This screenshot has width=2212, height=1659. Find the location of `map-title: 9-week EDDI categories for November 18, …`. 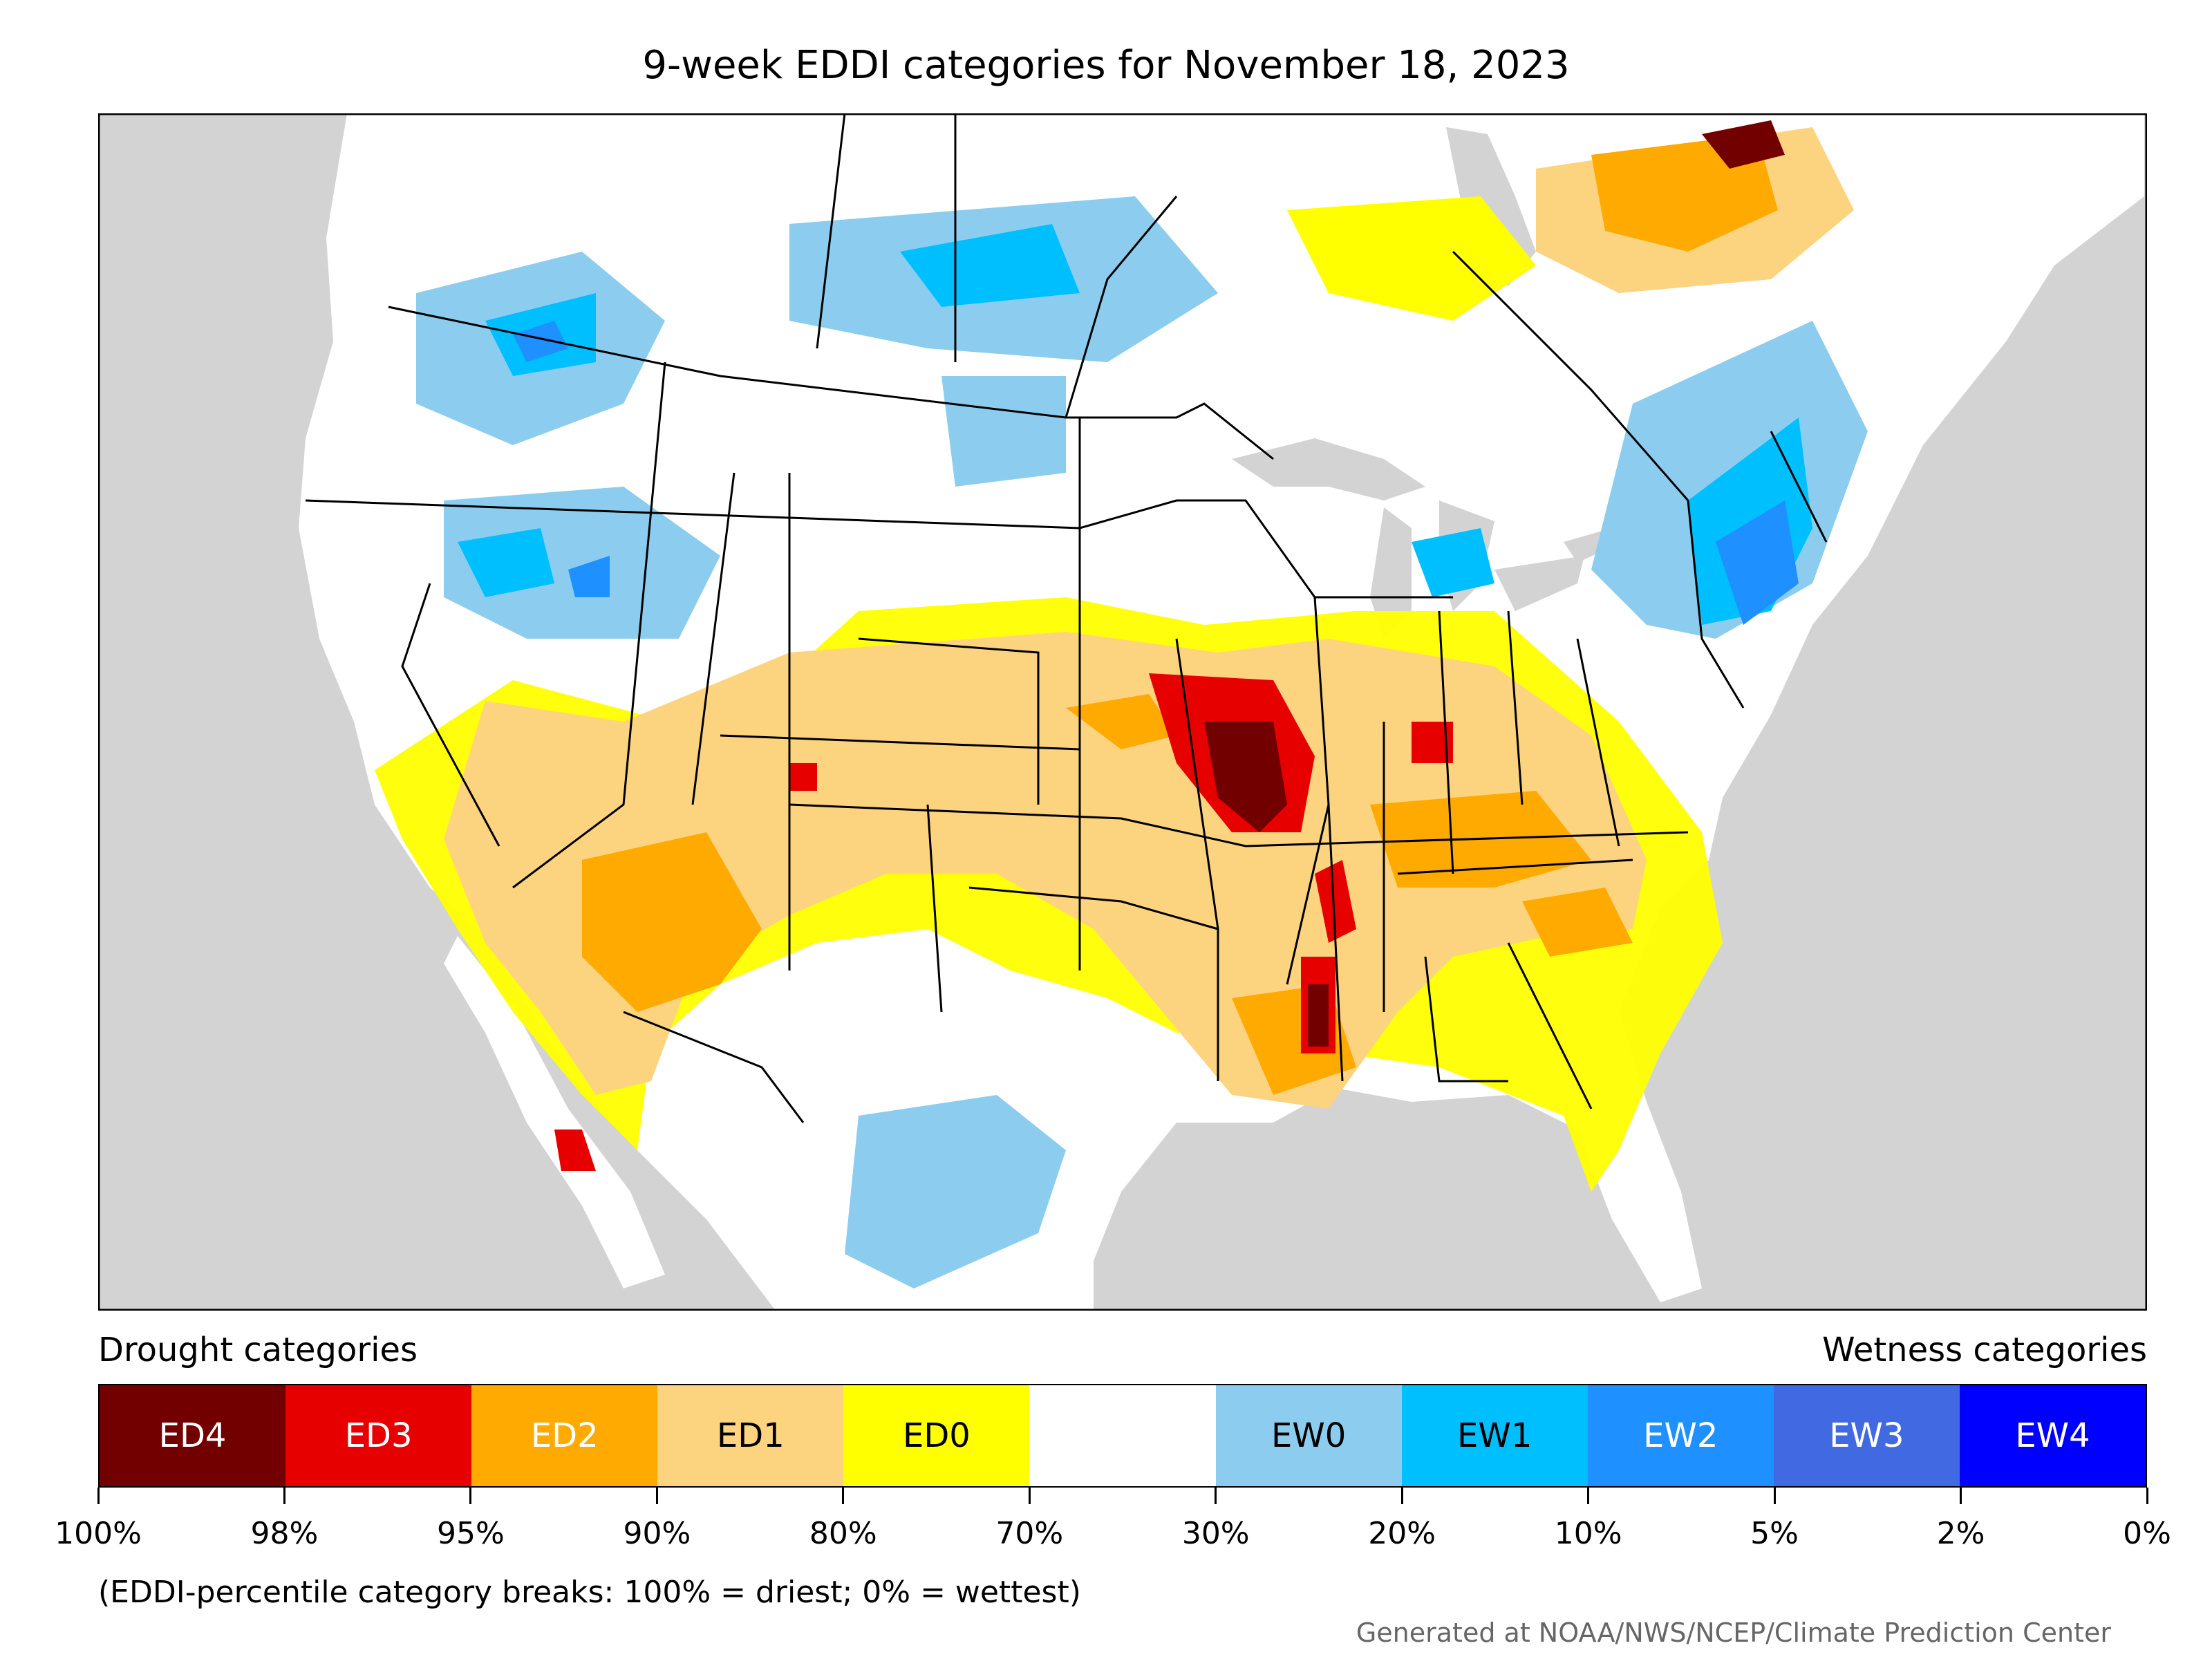

map-title: 9-week EDDI categories for November 18, … is located at coordinates (1106, 65).